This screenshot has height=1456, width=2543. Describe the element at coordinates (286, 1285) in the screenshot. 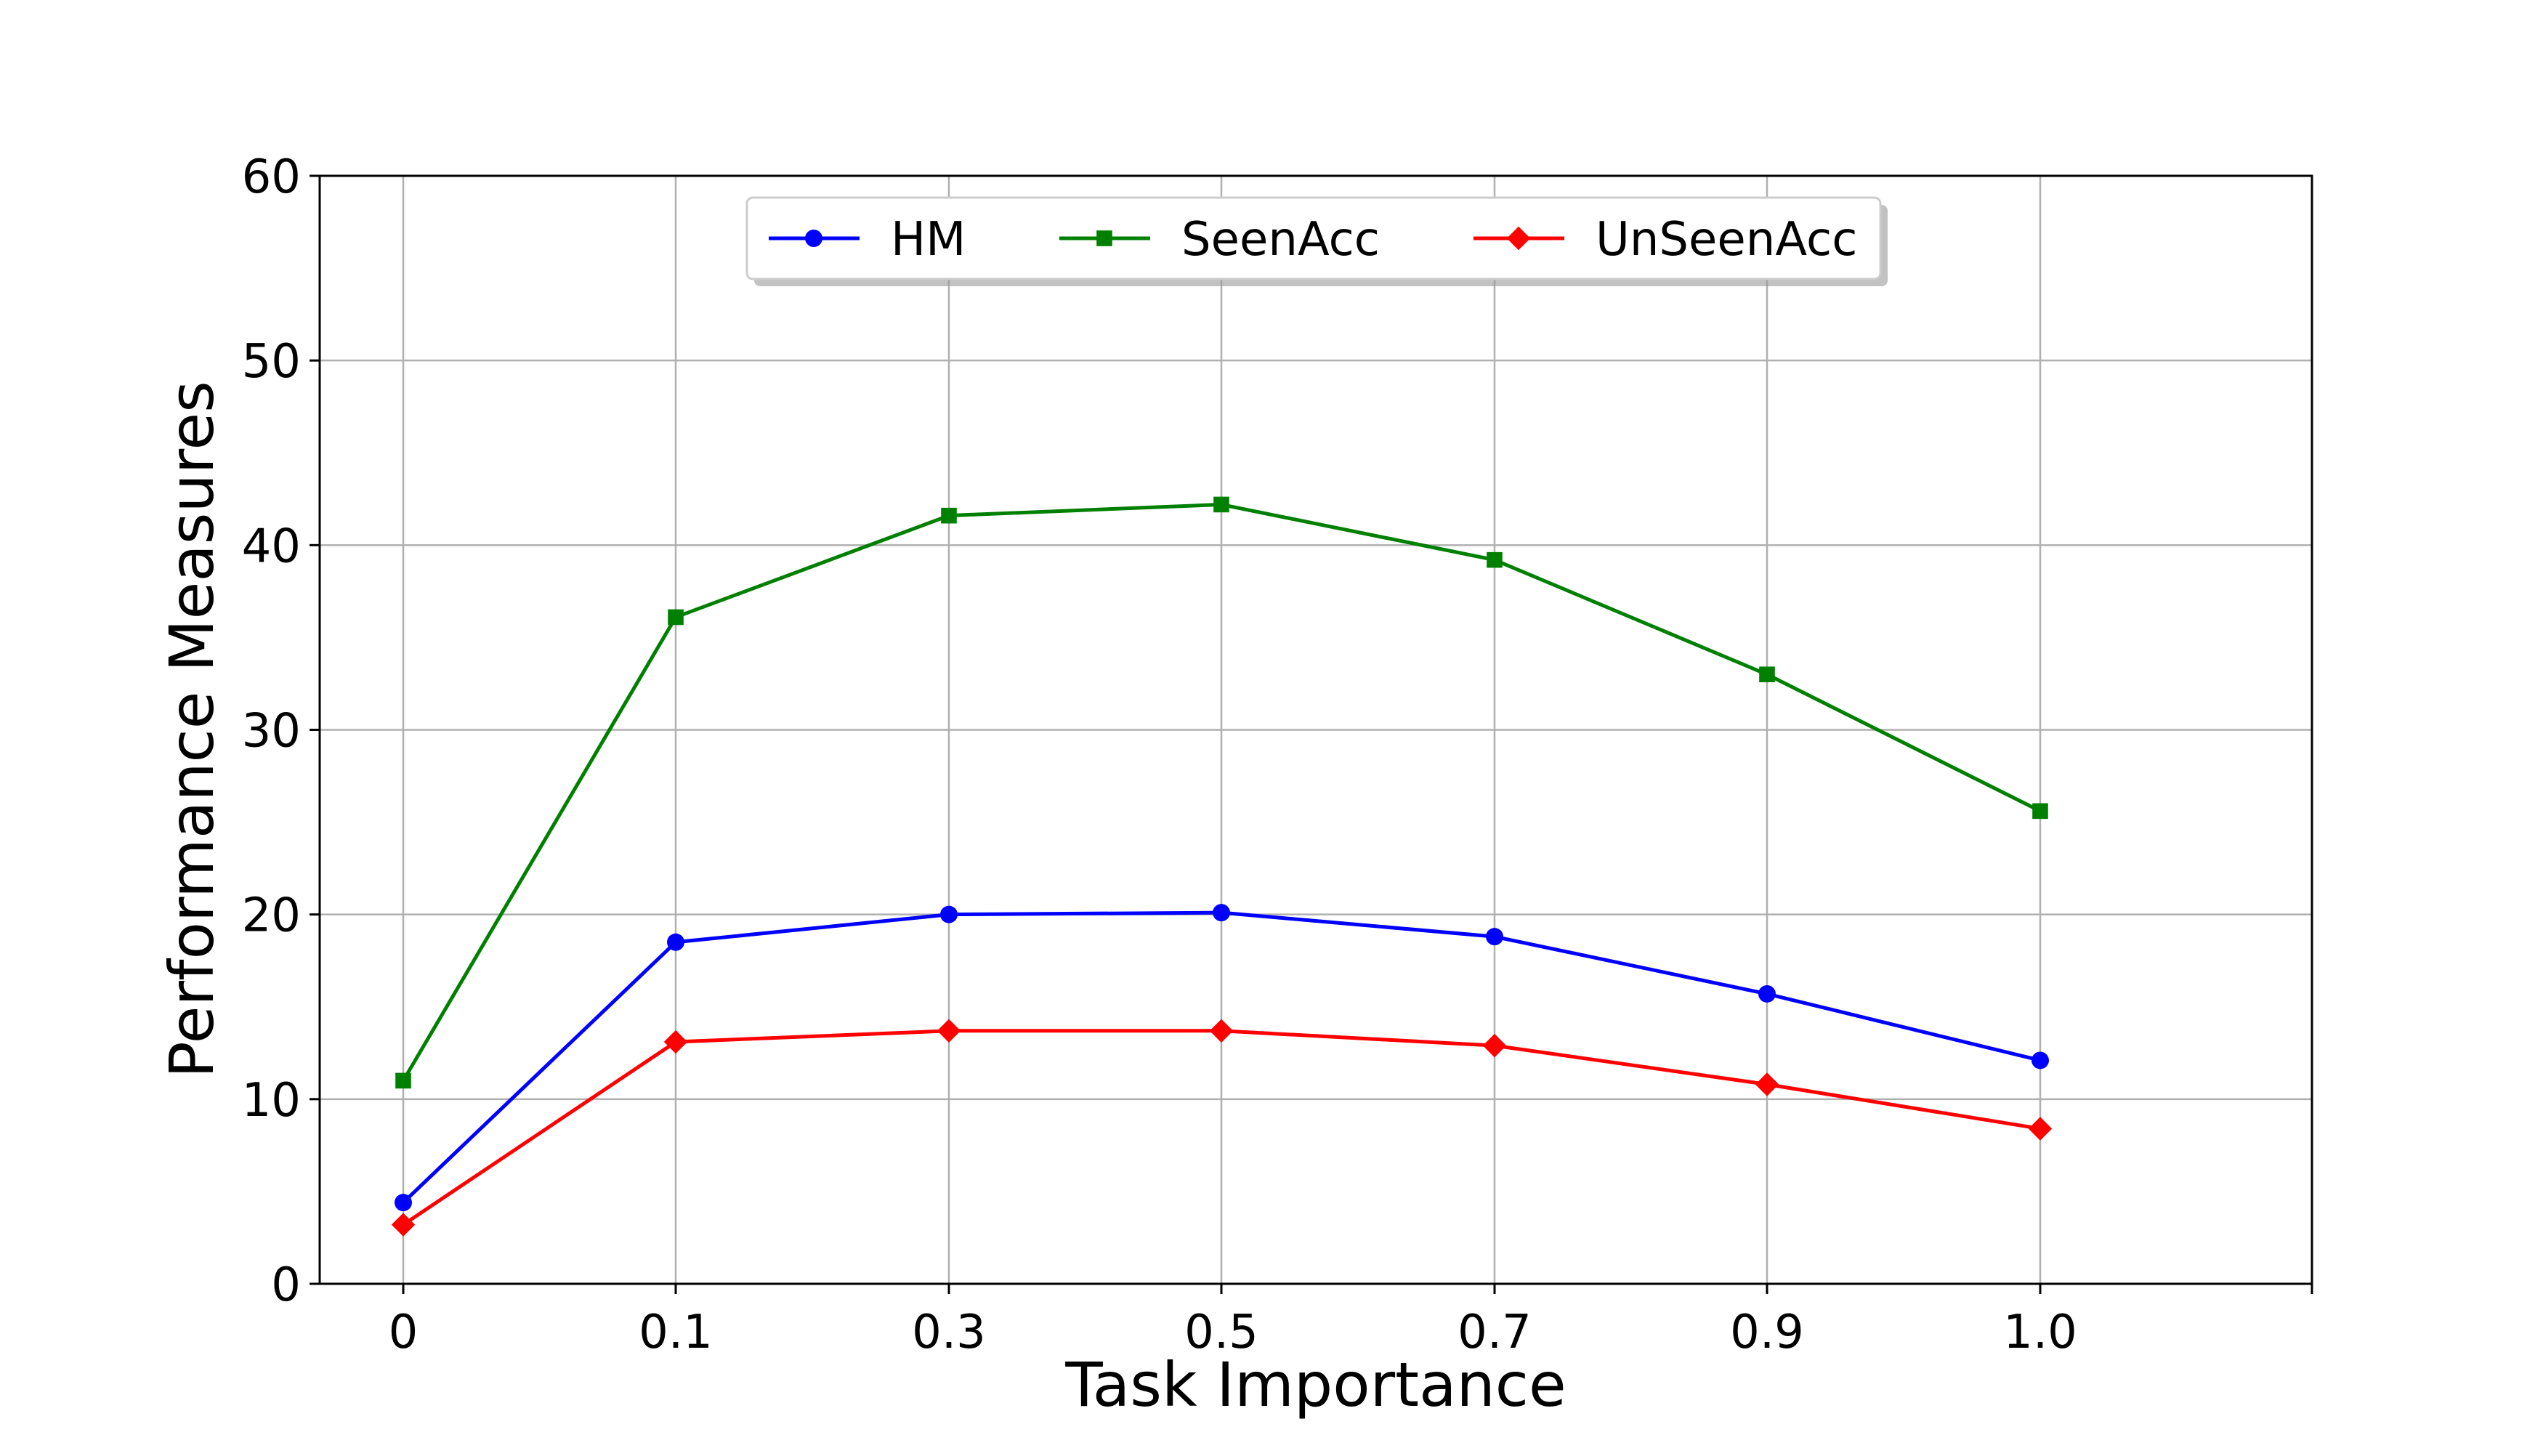

I see `y-tick-label: 0` at that location.